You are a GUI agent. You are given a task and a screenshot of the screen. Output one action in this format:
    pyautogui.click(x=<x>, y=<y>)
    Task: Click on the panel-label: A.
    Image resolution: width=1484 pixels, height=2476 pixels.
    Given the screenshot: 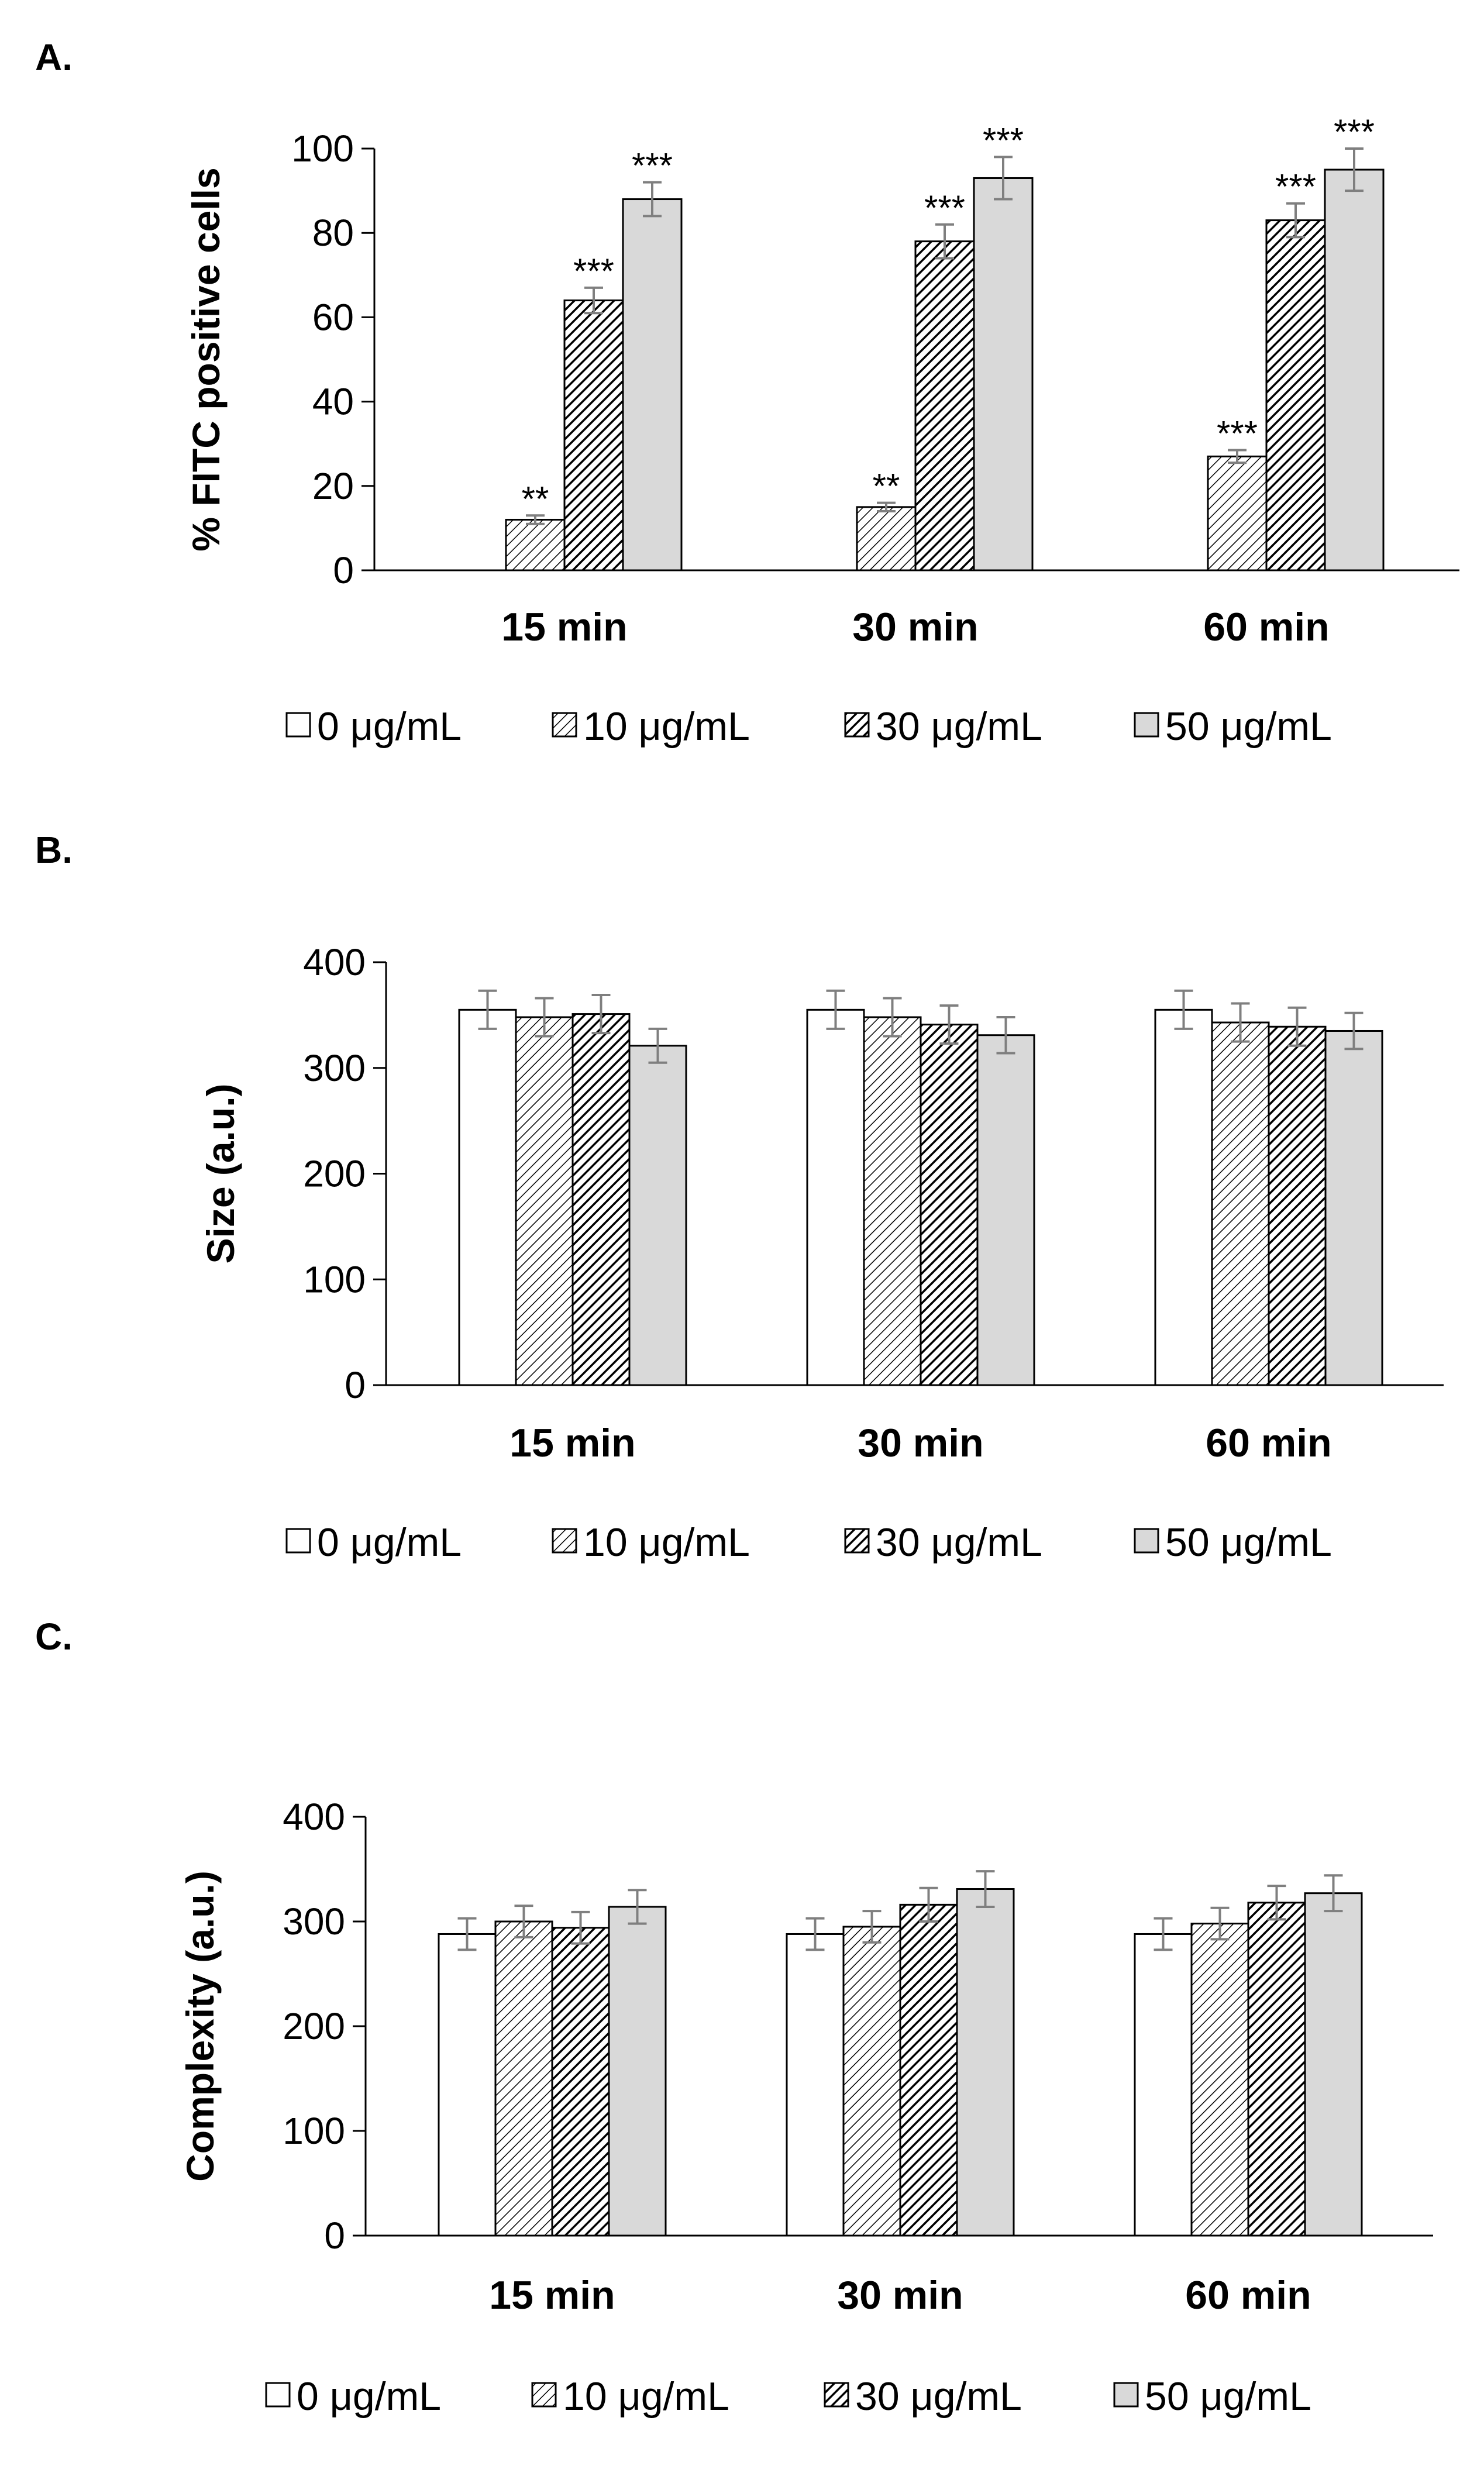 What is the action you would take?
    pyautogui.click(x=54, y=57)
    